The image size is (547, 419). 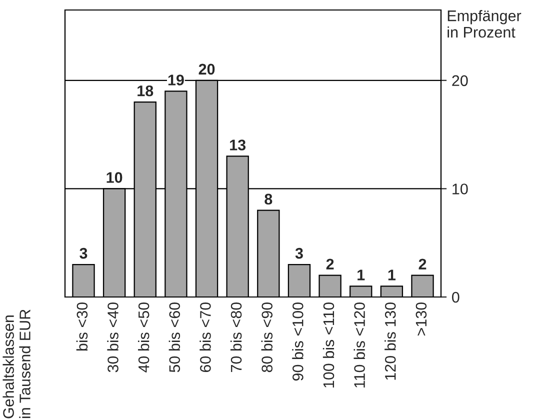 What do you see at coordinates (267, 337) in the screenshot?
I see `x-tick-label: 80 bis <90` at bounding box center [267, 337].